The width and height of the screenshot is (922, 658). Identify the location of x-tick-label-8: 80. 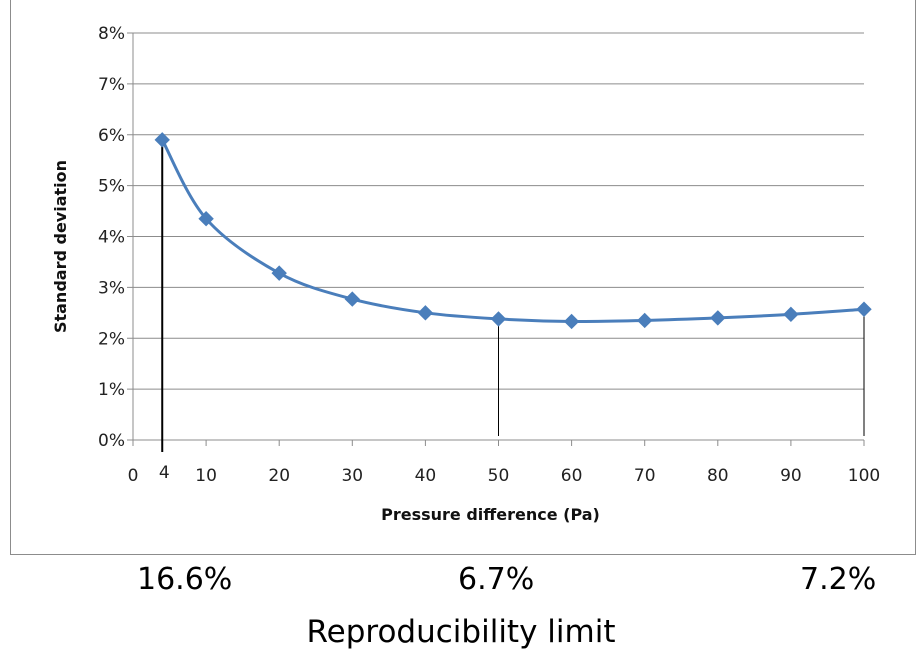
(718, 476).